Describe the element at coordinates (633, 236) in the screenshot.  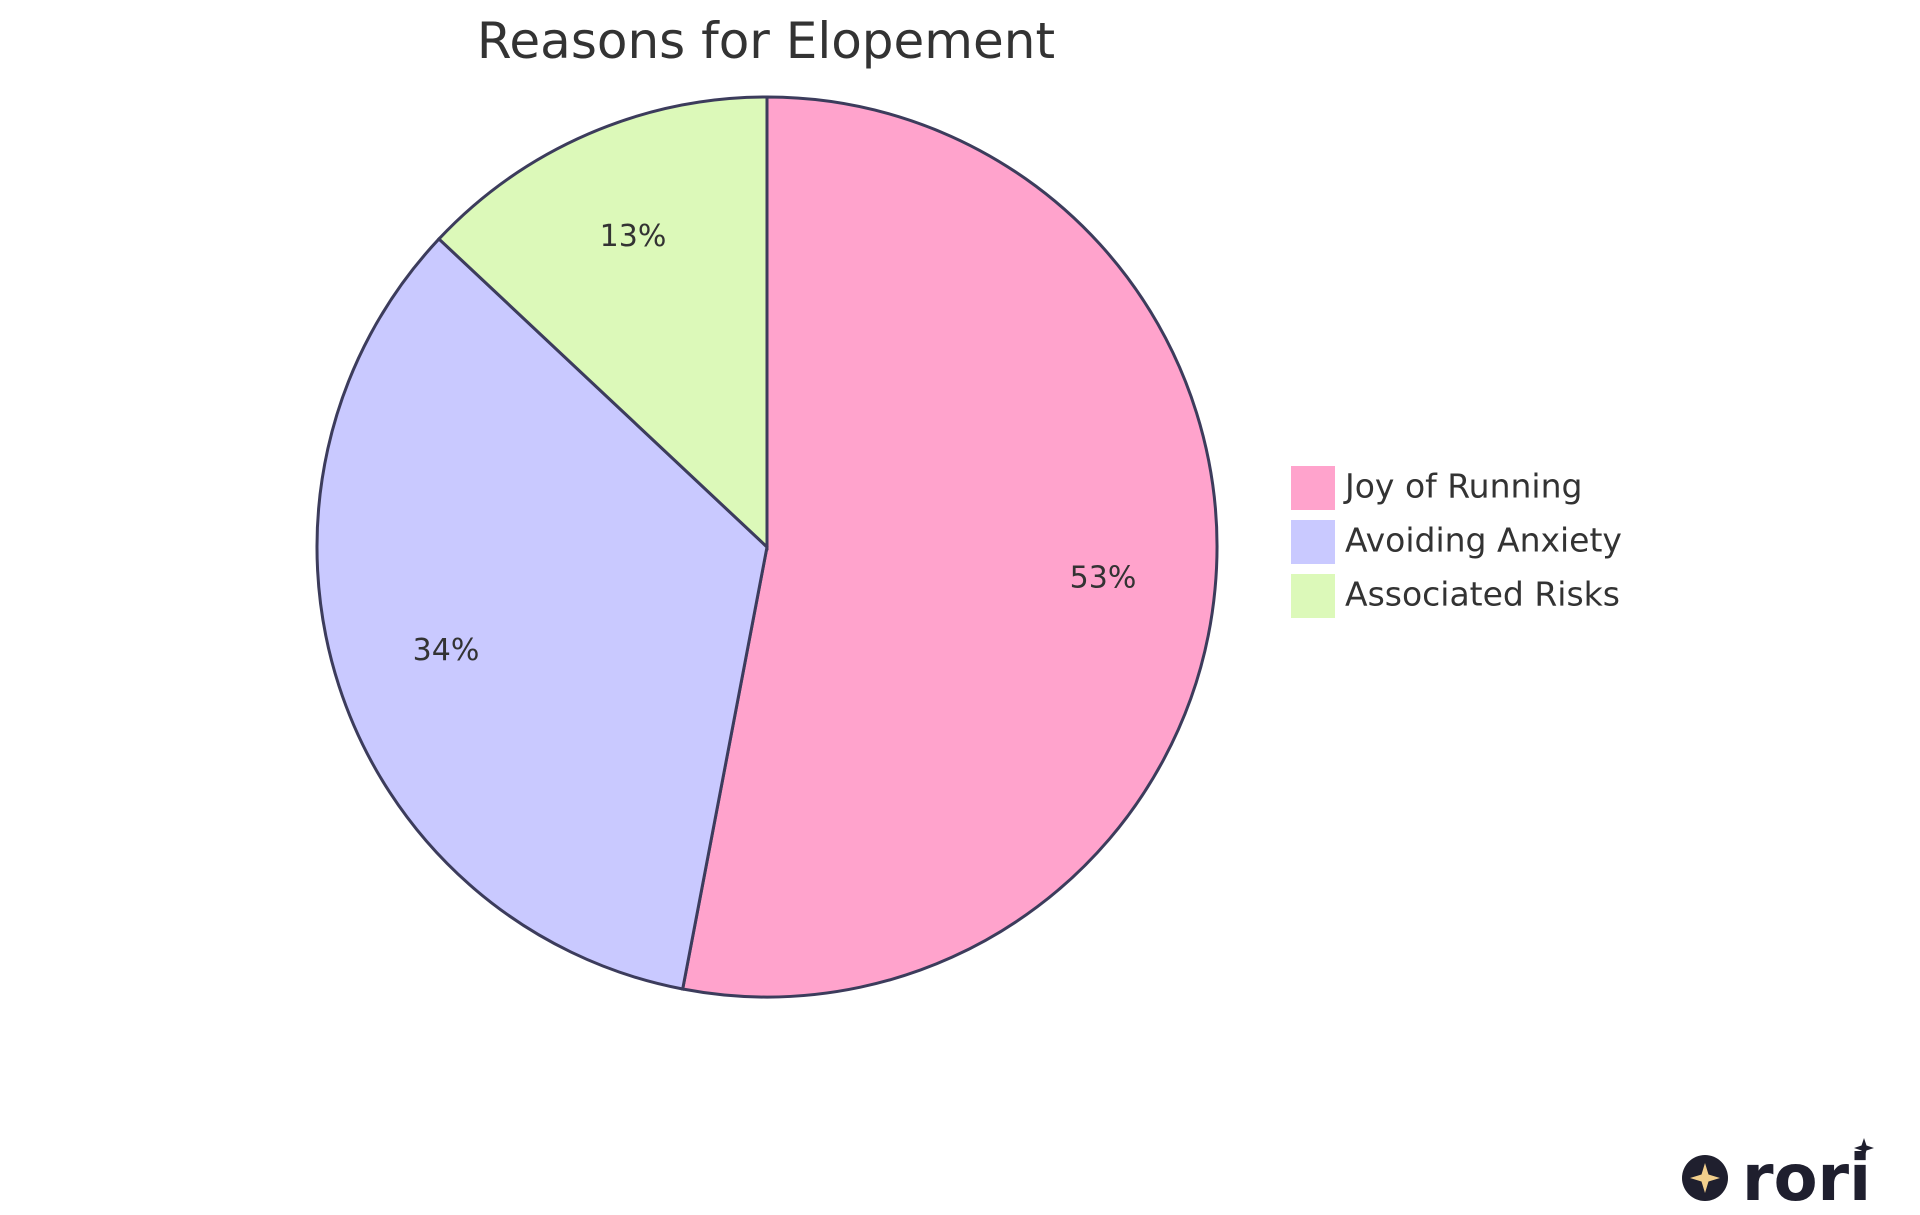
I see `slice-label: 13%` at that location.